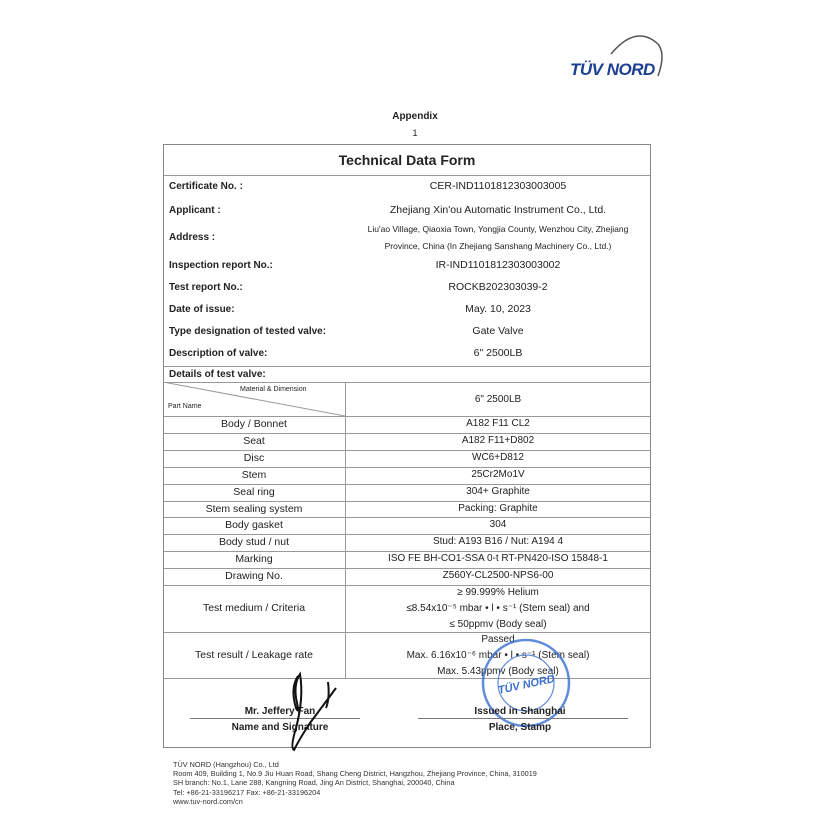 This screenshot has height=830, width=830. Describe the element at coordinates (221, 265) in the screenshot. I see `field-label: Inspection report No.:` at that location.